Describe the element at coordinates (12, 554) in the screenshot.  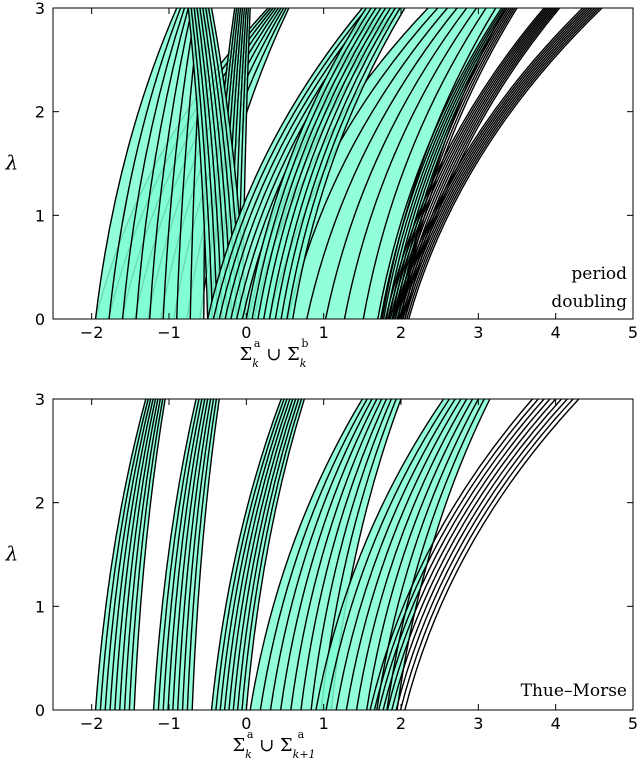
I see `y-axis-label: λ` at that location.